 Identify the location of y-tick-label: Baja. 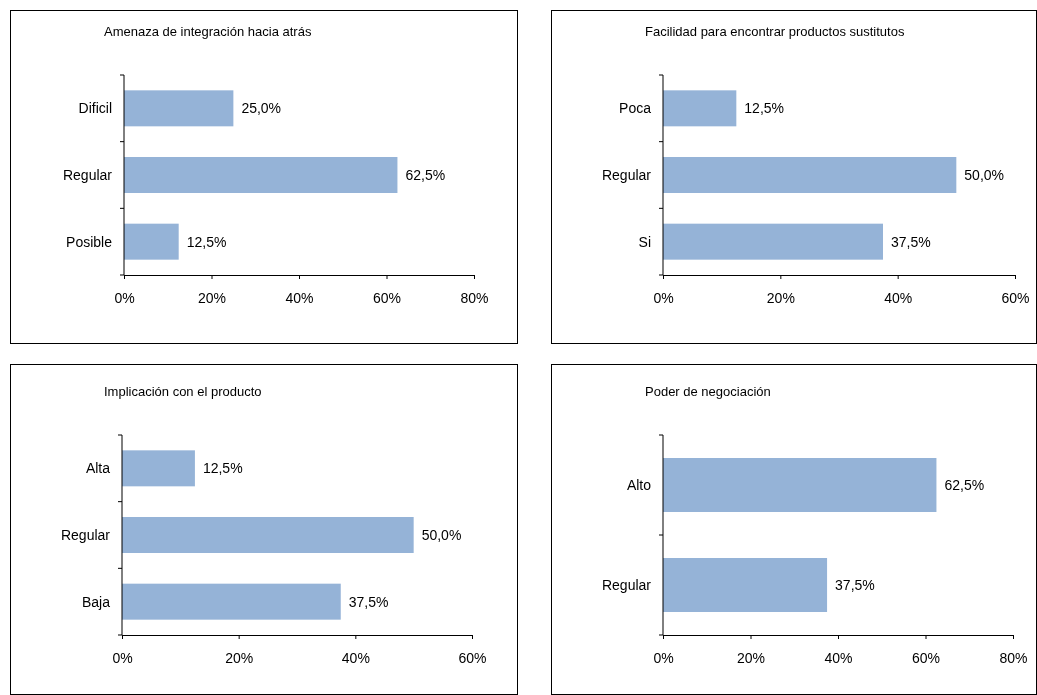
(96, 601).